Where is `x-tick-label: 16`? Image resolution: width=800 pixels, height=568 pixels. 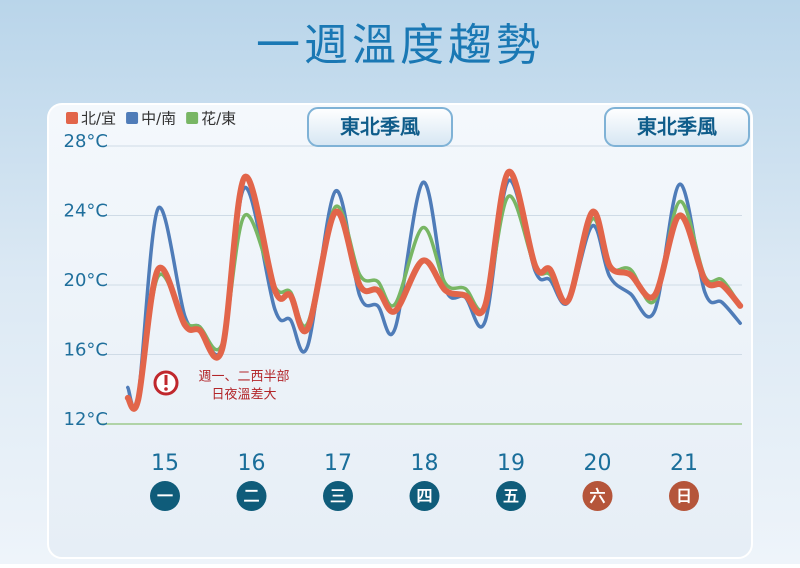 x-tick-label: 16 is located at coordinates (252, 463).